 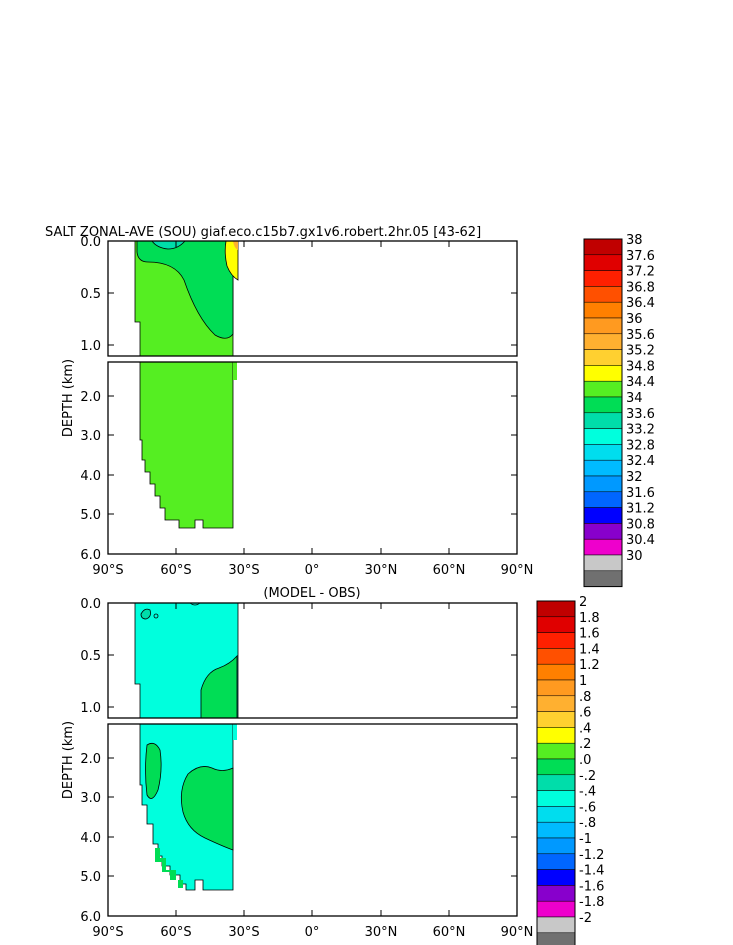 I want to click on diff-colorbar-label: .0, so click(x=585, y=760).